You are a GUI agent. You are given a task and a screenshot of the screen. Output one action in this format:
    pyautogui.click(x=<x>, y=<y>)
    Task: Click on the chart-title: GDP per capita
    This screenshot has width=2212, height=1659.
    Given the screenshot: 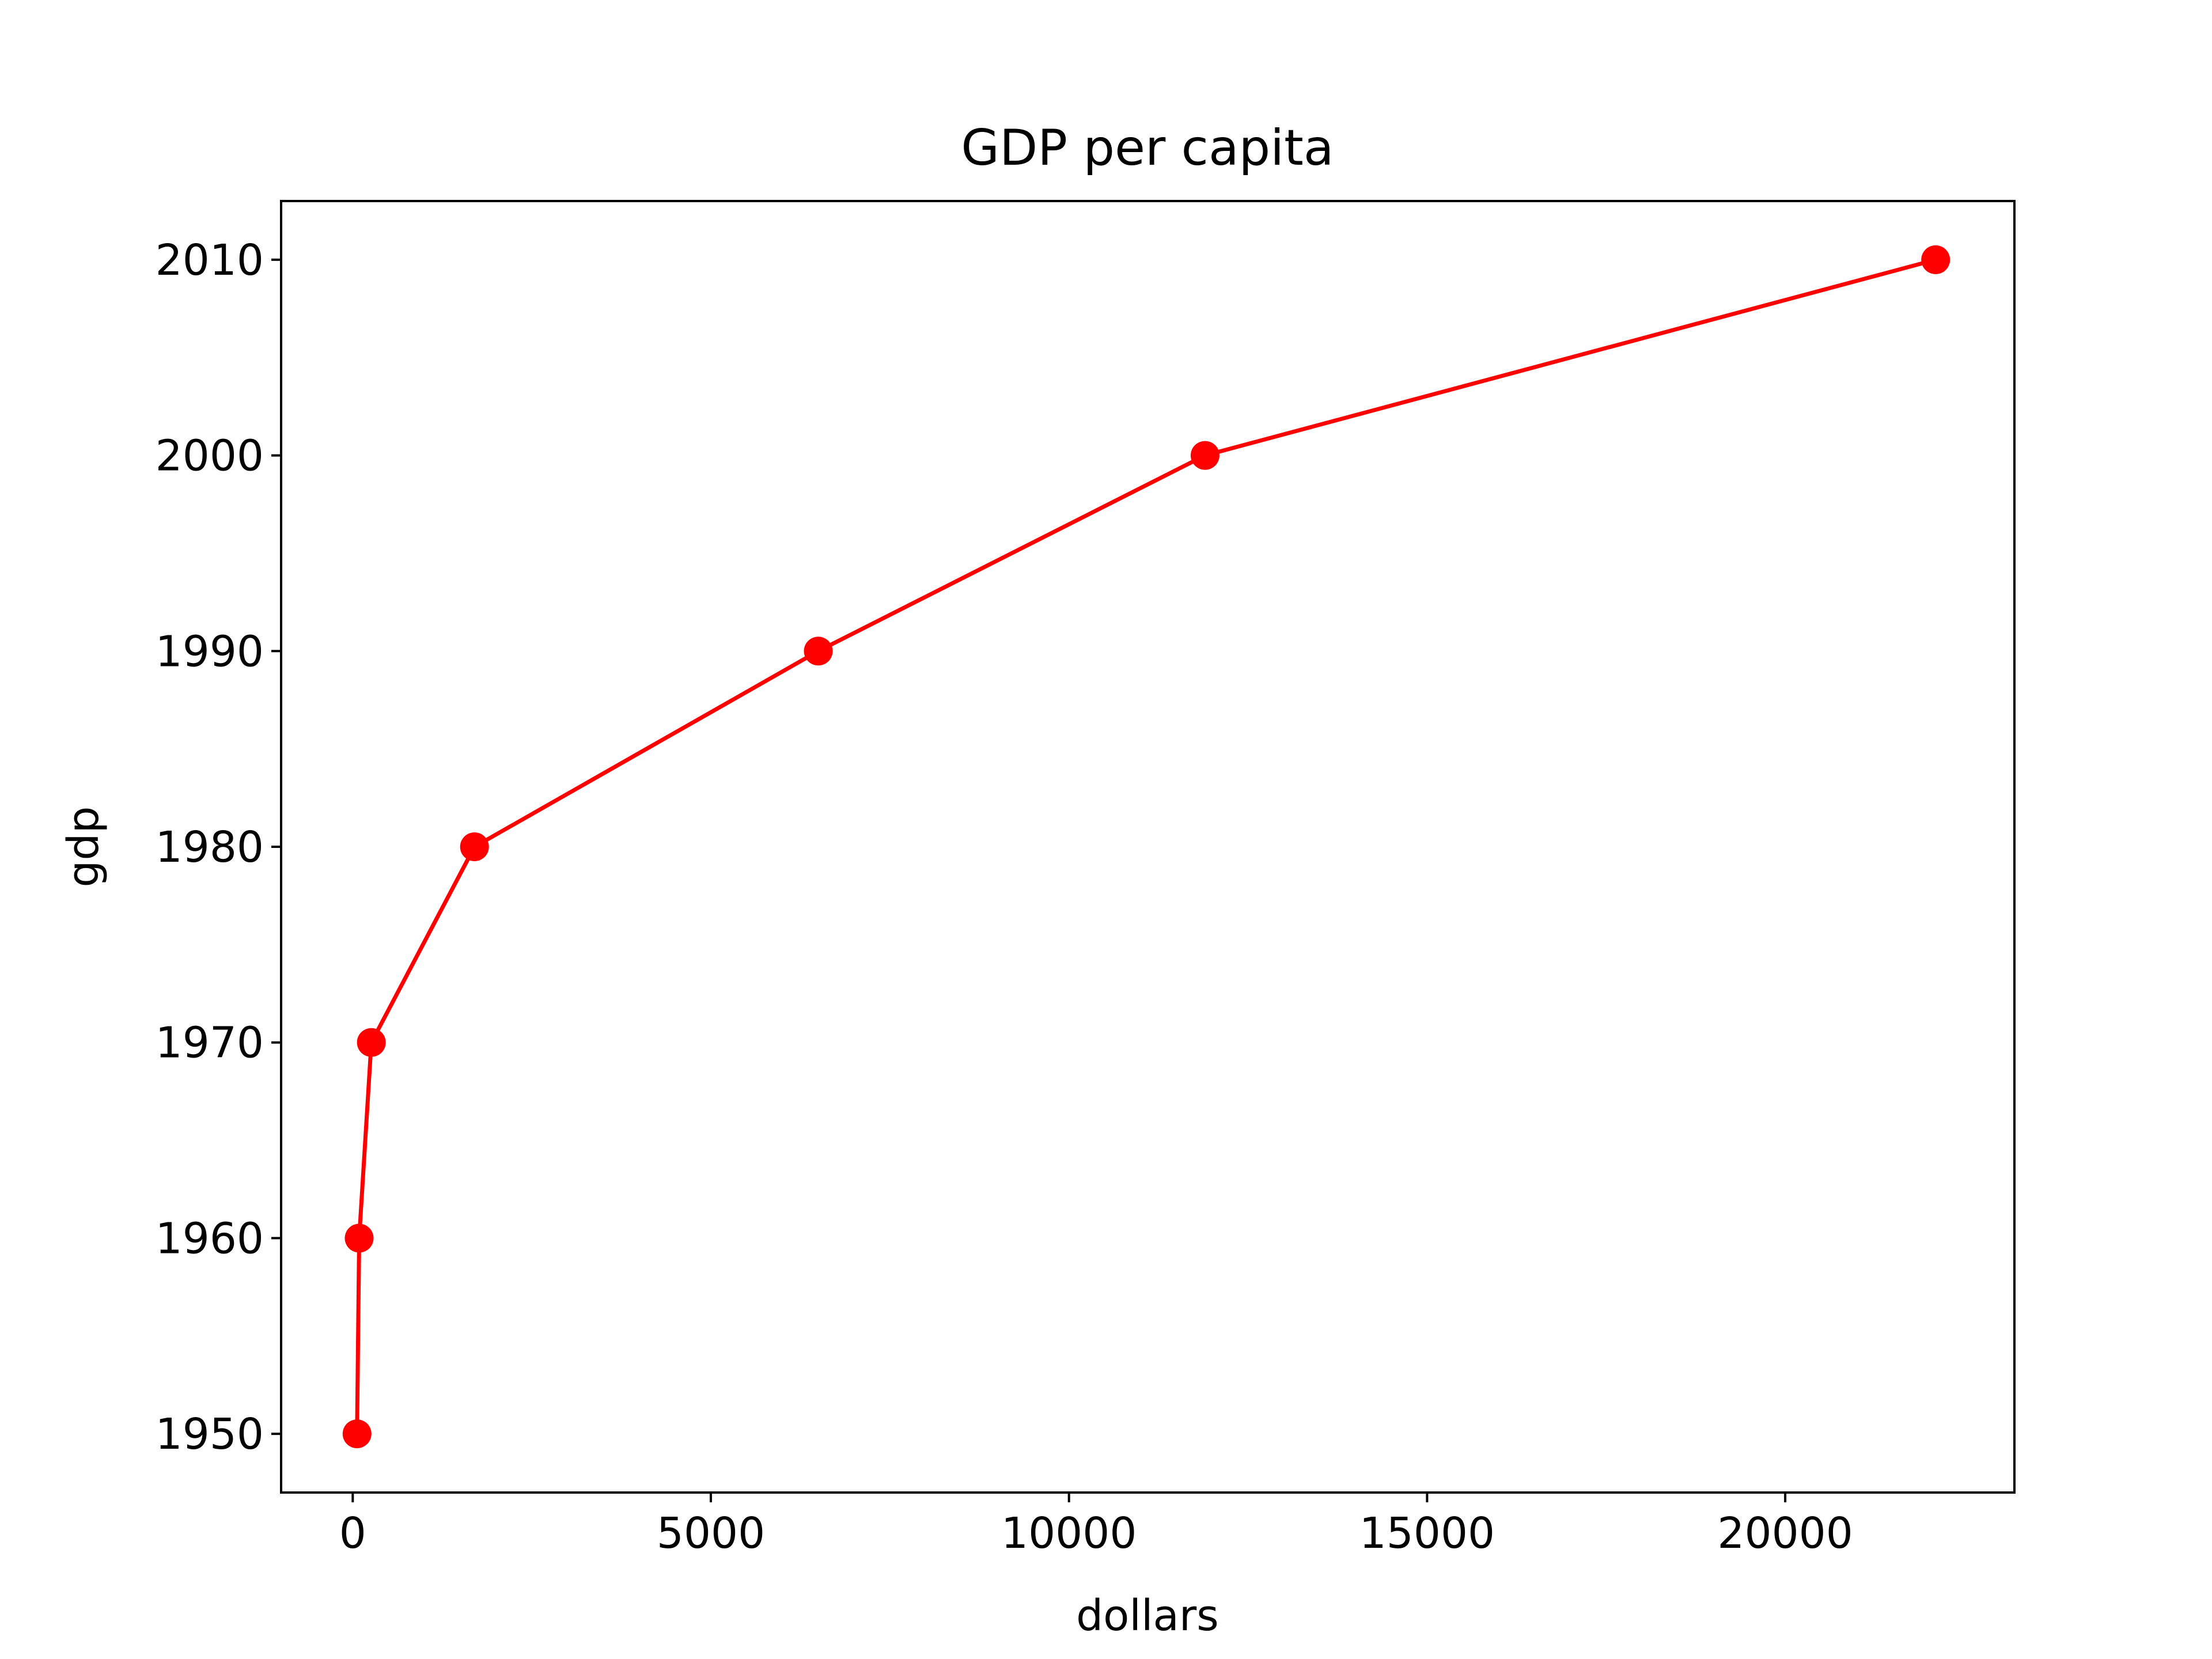 What is the action you would take?
    pyautogui.click(x=1147, y=148)
    